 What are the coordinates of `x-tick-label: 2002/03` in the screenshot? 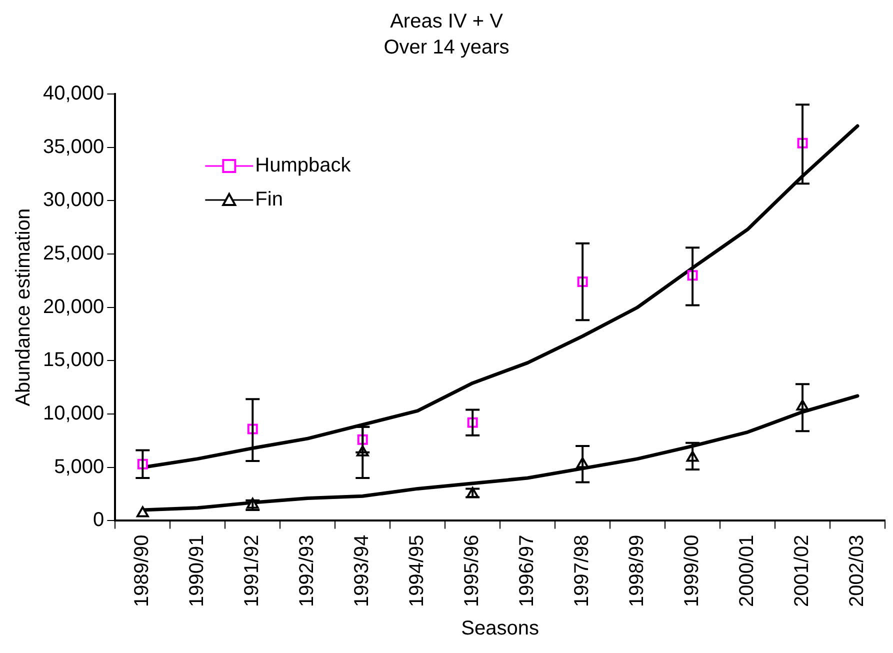 It's located at (857, 570).